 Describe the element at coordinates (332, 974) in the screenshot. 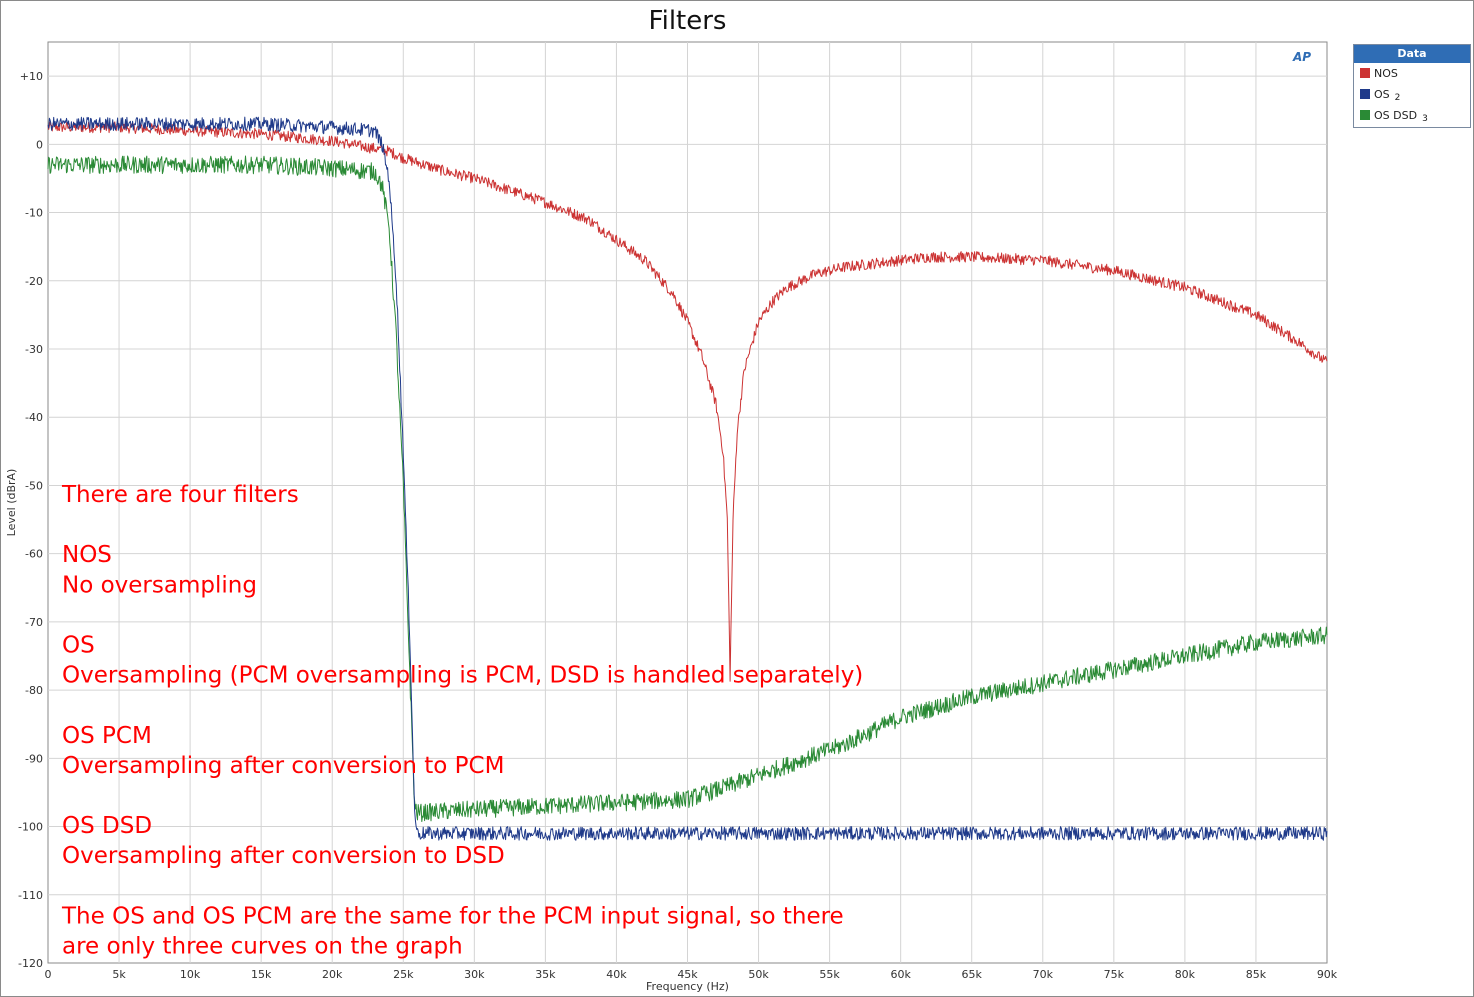

I see `x-tick-label: 20k` at that location.